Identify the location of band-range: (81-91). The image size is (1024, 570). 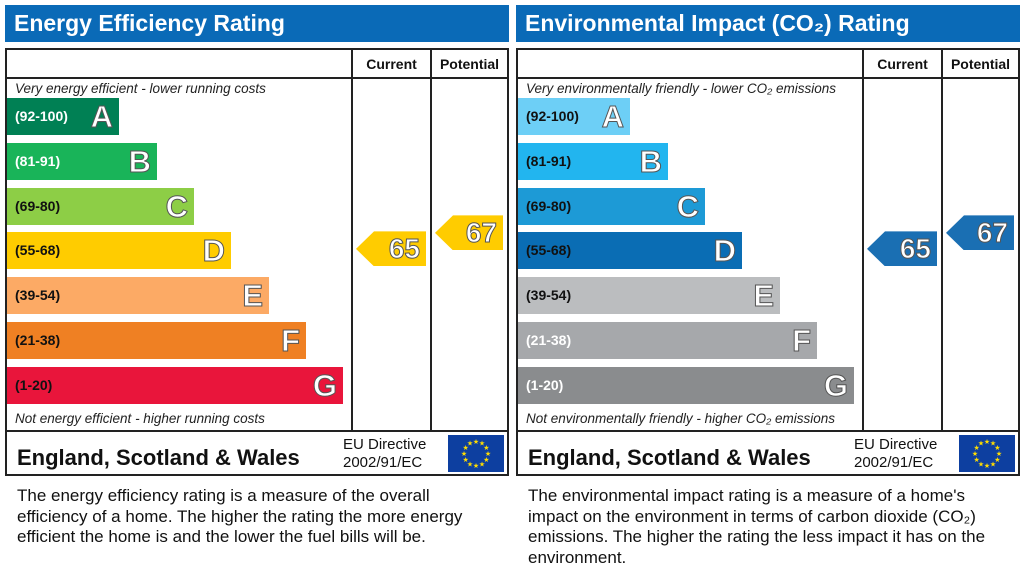
(549, 160).